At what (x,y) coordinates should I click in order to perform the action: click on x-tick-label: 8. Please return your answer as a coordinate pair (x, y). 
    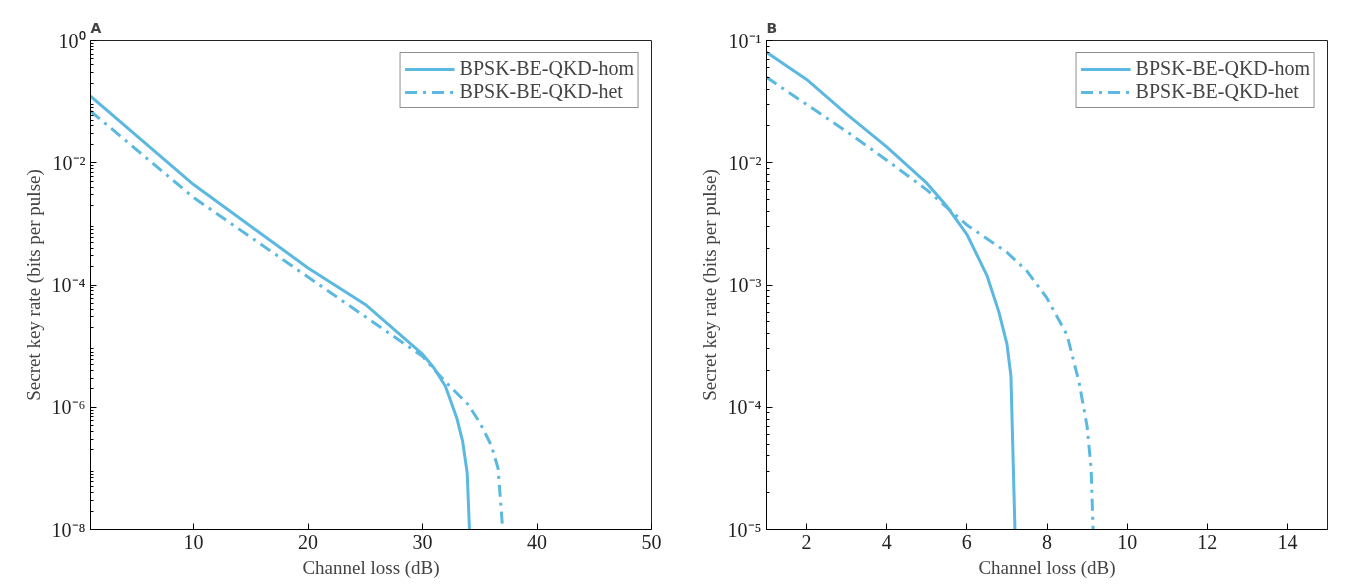
    Looking at the image, I should click on (1047, 541).